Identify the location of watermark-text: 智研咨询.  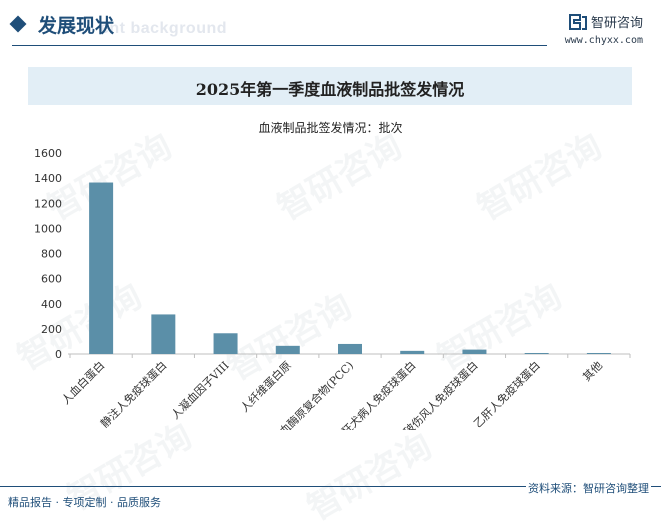
(369, 477).